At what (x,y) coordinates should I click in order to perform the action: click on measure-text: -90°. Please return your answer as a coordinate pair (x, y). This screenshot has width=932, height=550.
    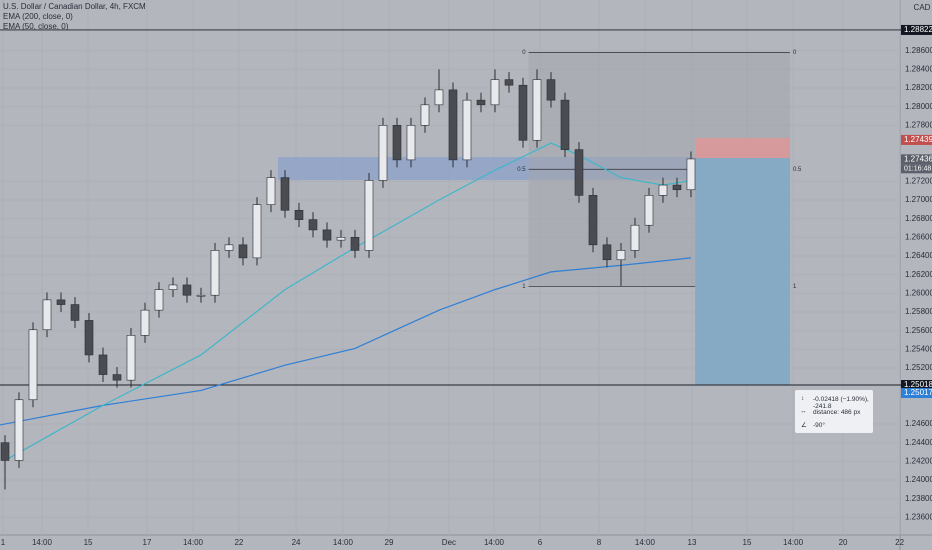
    Looking at the image, I should click on (819, 425).